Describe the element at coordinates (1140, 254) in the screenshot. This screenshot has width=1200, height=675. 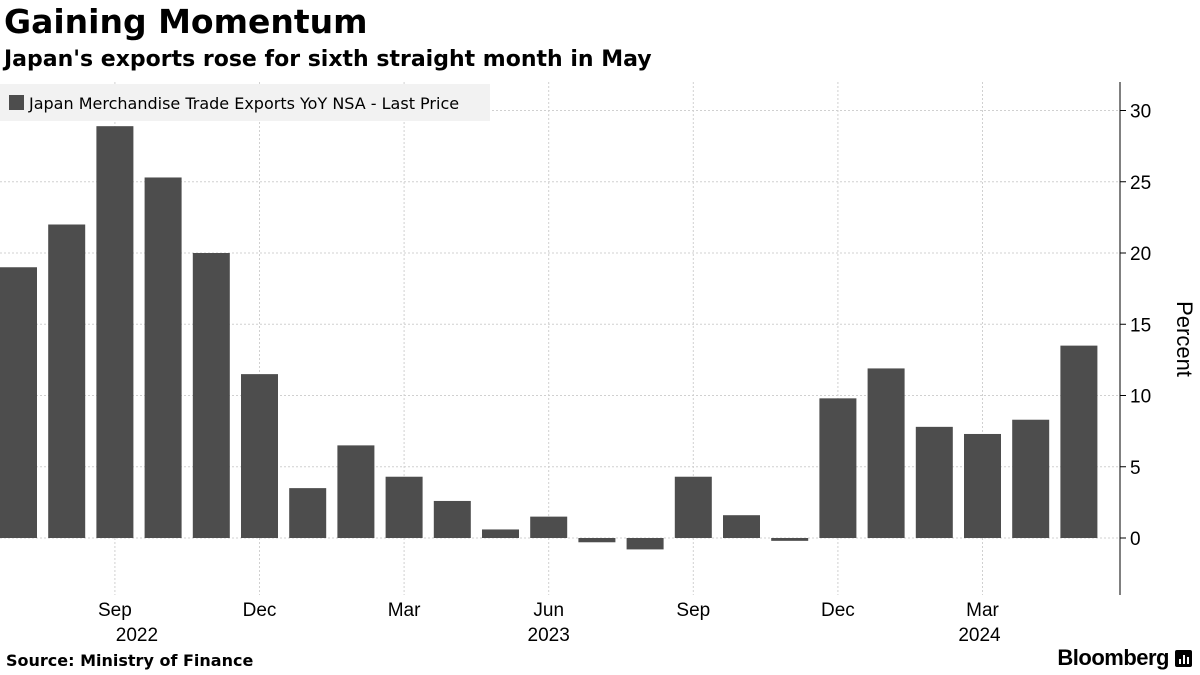
I see `y-tick-label: 20` at that location.